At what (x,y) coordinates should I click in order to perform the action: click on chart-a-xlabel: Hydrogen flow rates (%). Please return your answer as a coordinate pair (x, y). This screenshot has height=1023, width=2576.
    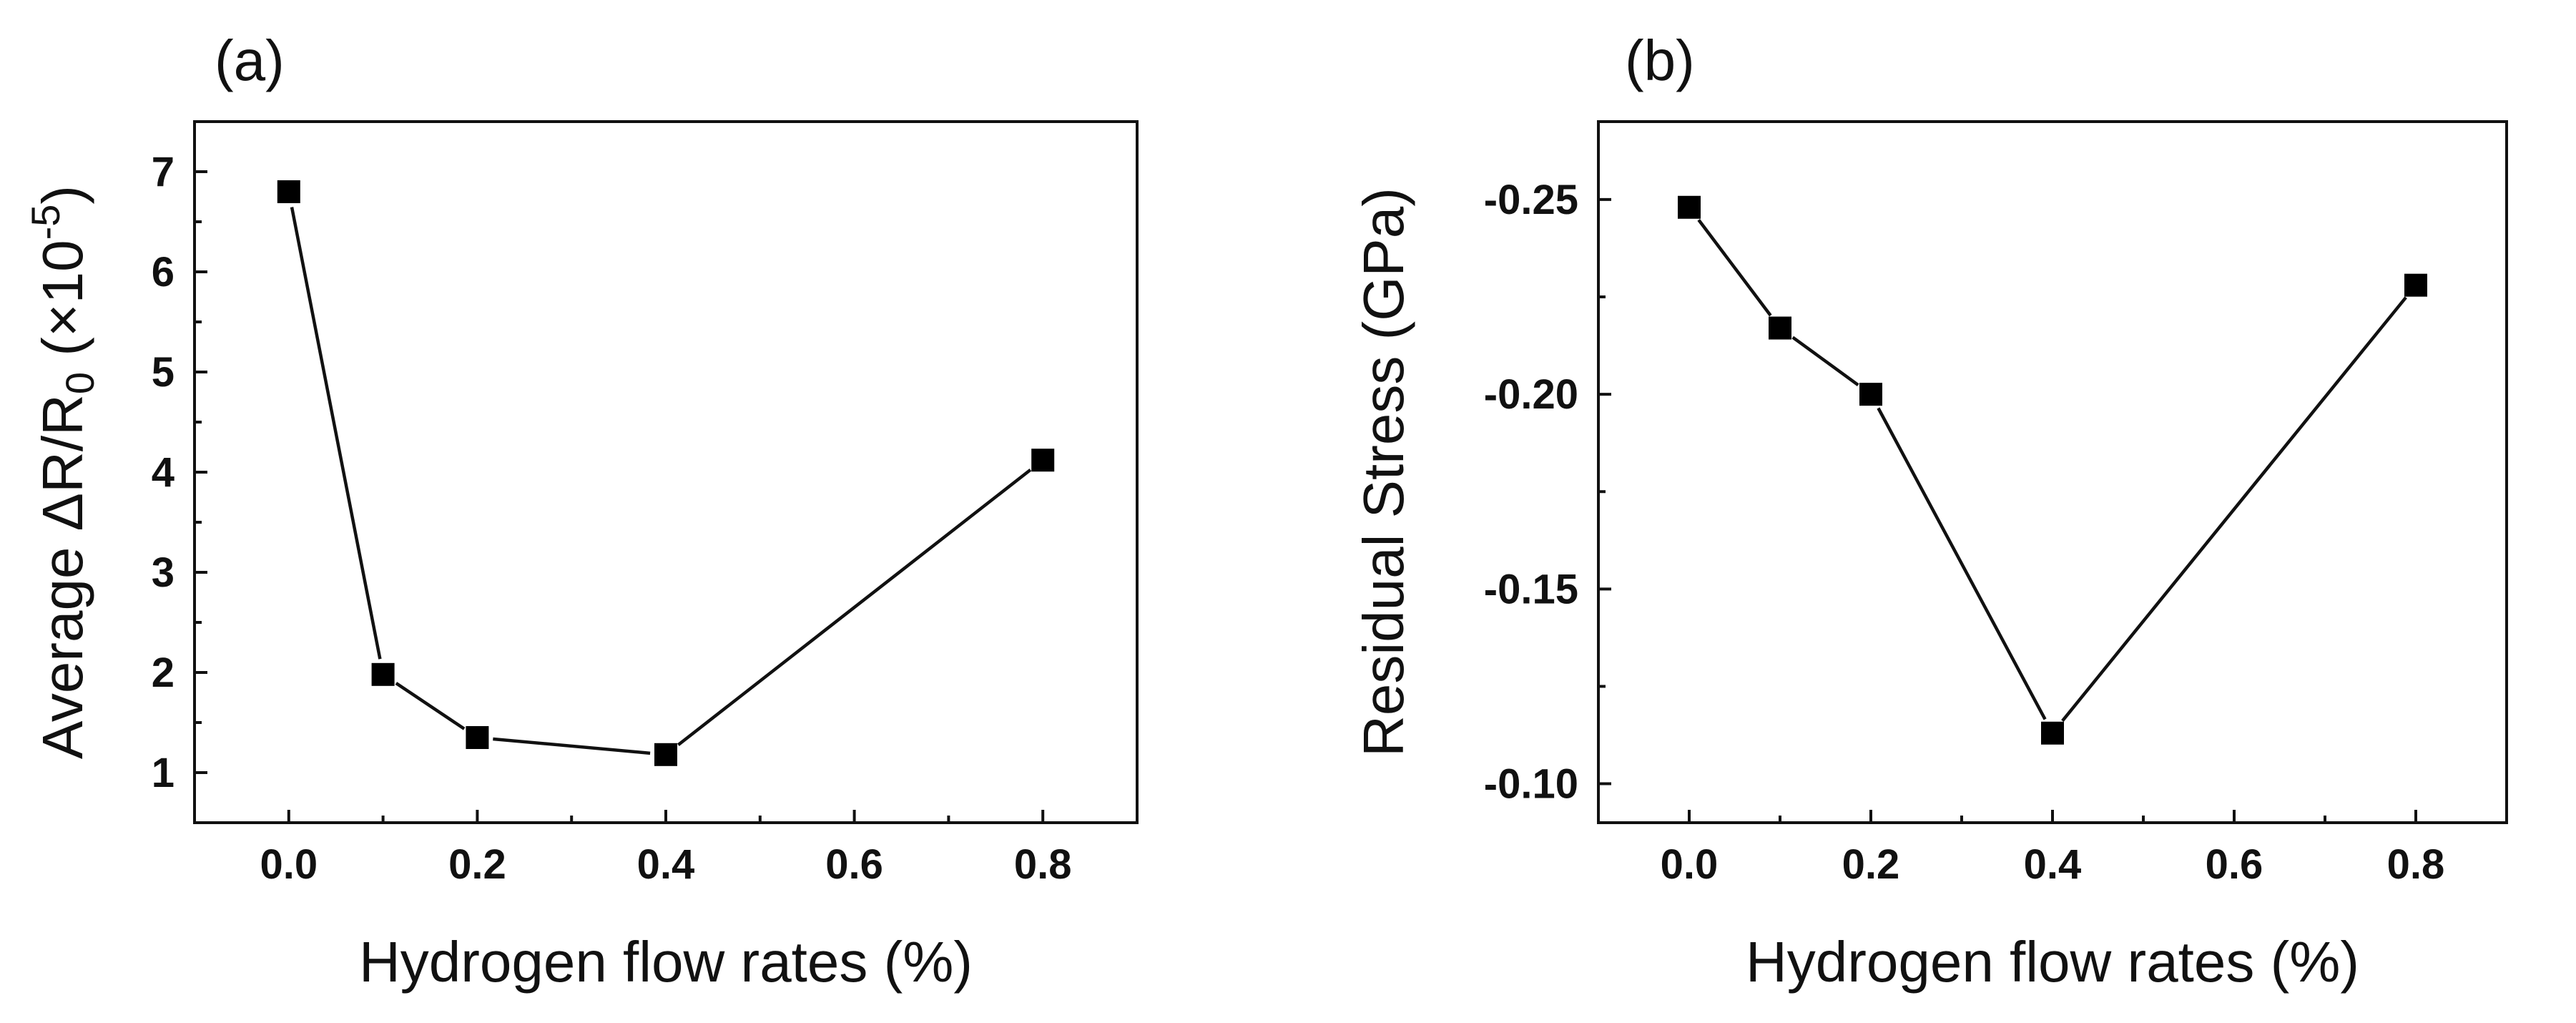
    Looking at the image, I should click on (666, 962).